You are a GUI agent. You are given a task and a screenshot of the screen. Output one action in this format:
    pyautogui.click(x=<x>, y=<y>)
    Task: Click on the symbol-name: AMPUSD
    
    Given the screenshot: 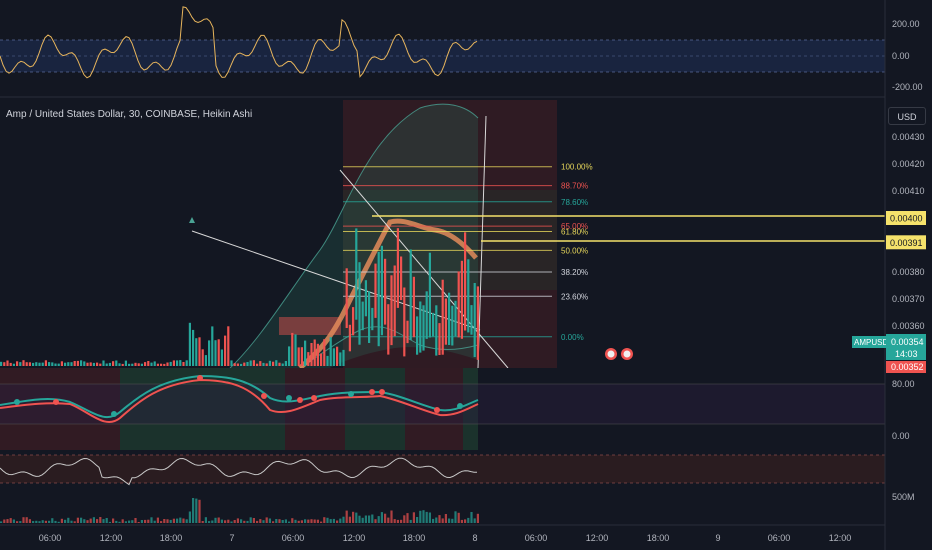 What is the action you would take?
    pyautogui.click(x=871, y=342)
    